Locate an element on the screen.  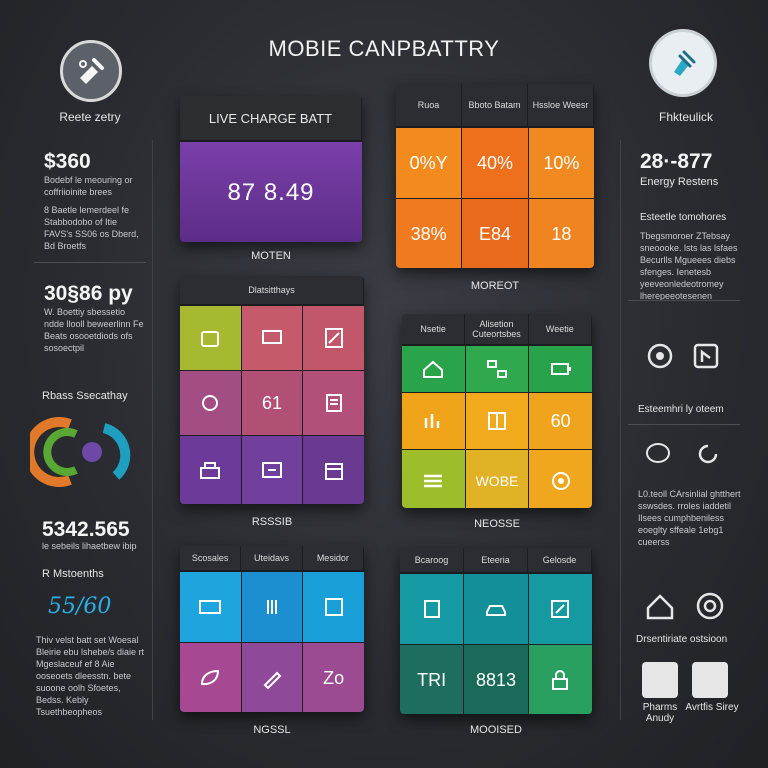
right-divider is located at coordinates (620, 430).